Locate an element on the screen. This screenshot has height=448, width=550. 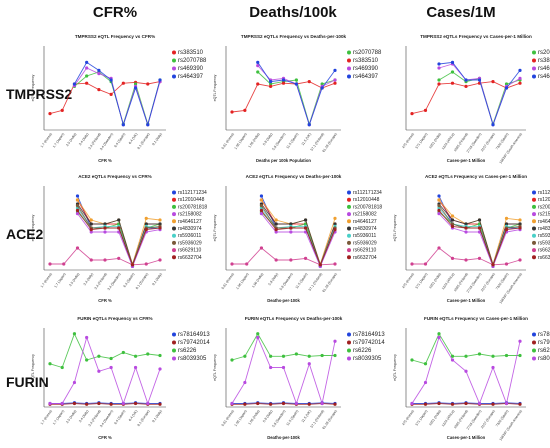
ace2-deaths-legend-marker is located at coordinates (349, 199).